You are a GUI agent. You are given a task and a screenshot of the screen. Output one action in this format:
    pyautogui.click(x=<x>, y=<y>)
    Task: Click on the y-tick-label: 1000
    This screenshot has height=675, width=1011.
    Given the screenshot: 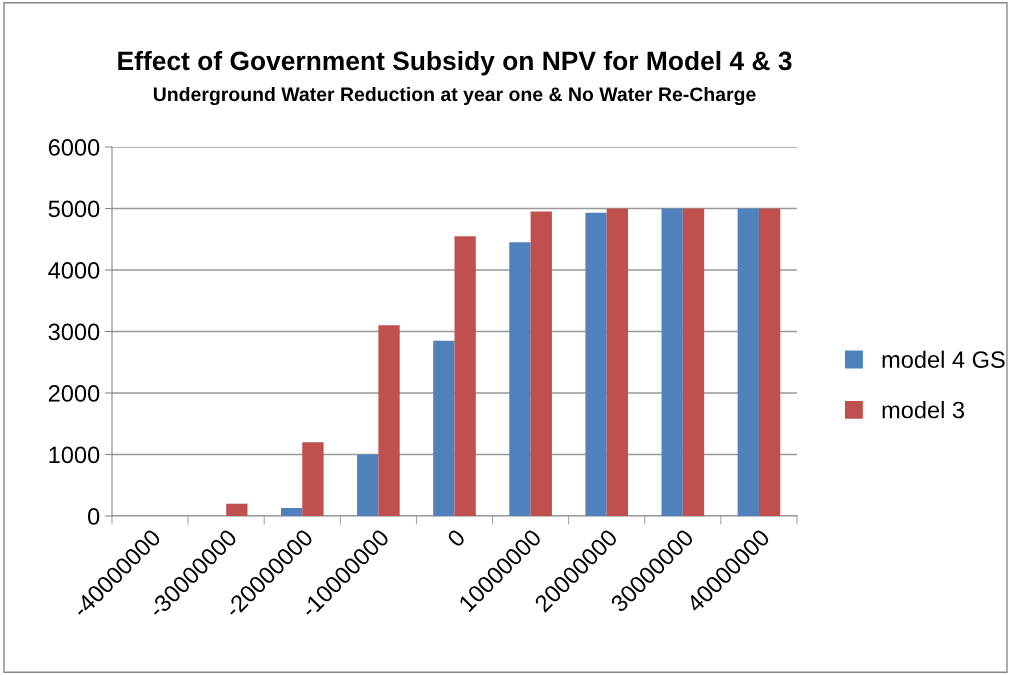 What is the action you would take?
    pyautogui.click(x=74, y=455)
    